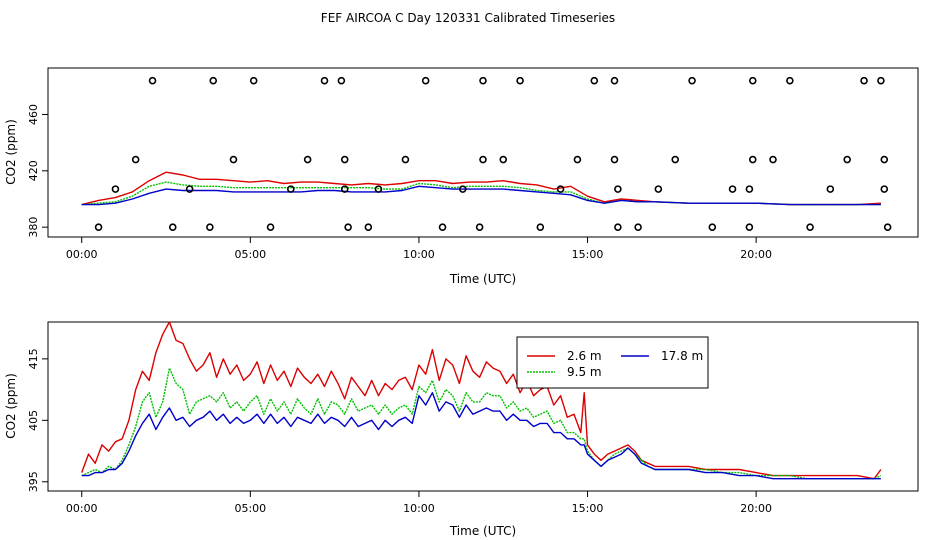 The width and height of the screenshot is (936, 540). What do you see at coordinates (33, 481) in the screenshot?
I see `y-tick-label: 395` at bounding box center [33, 481].